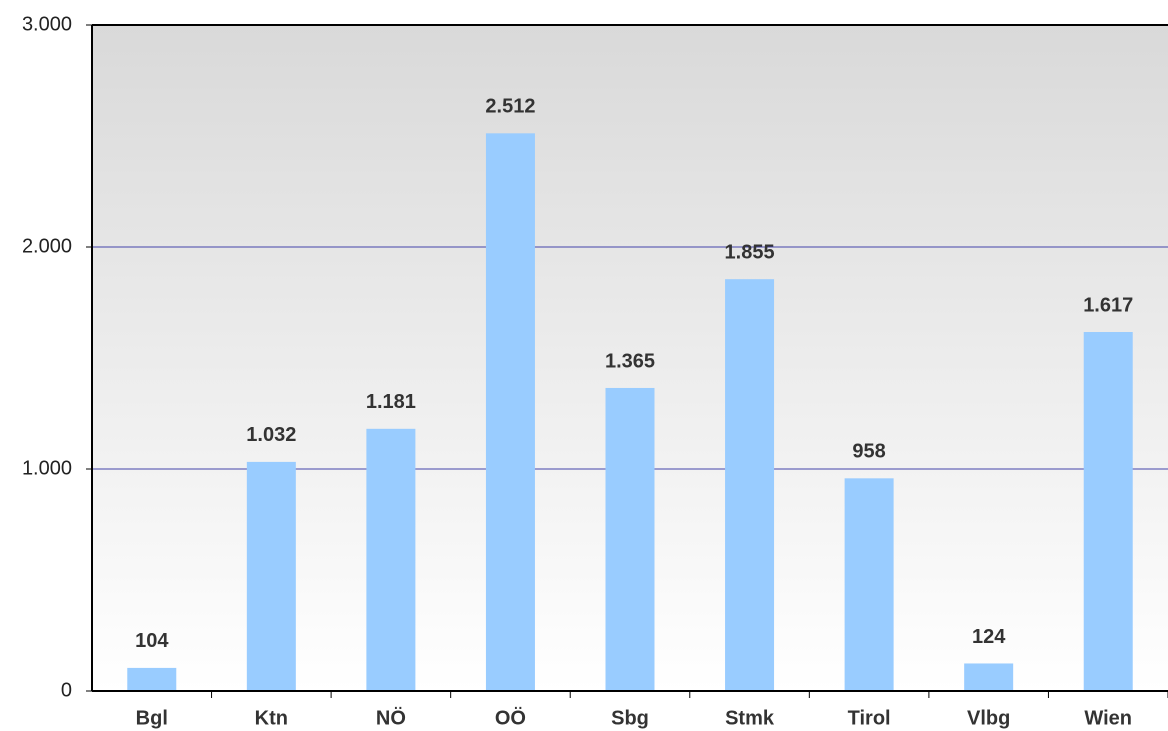 The image size is (1168, 731). I want to click on x-tick-label: Sbg, so click(630, 718).